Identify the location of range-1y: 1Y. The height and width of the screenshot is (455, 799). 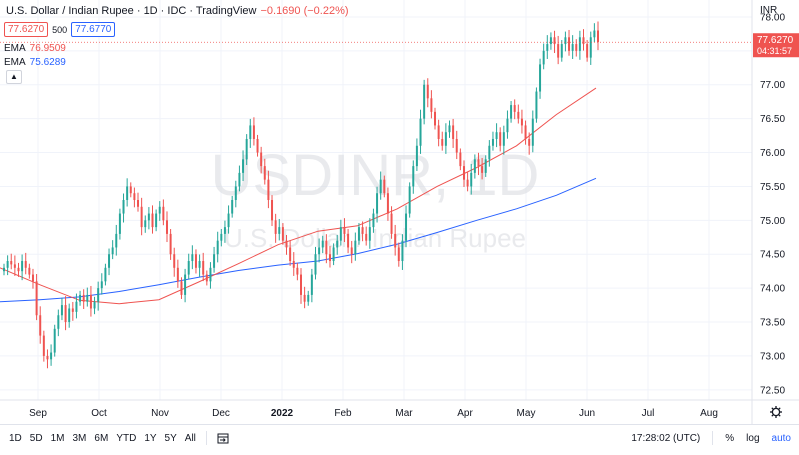
(150, 438).